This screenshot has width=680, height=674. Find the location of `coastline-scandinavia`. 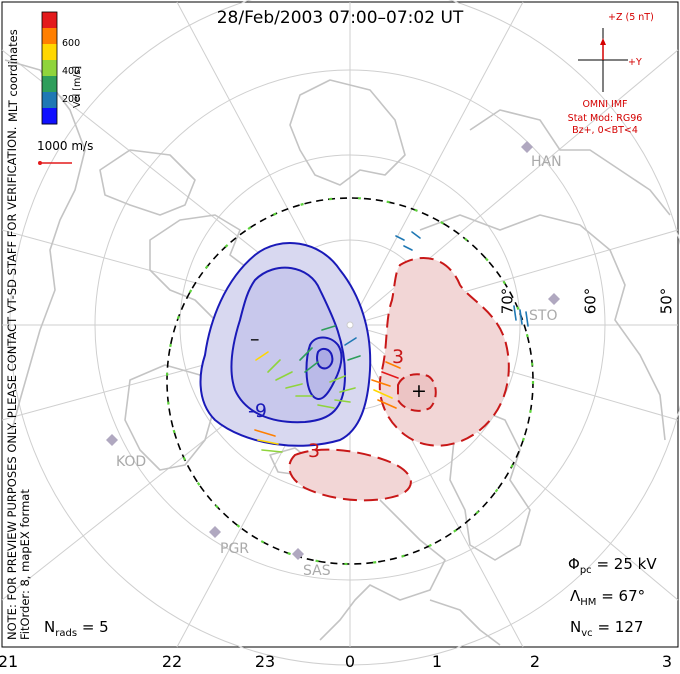

coastline-scandinavia is located at coordinates (490, 485).